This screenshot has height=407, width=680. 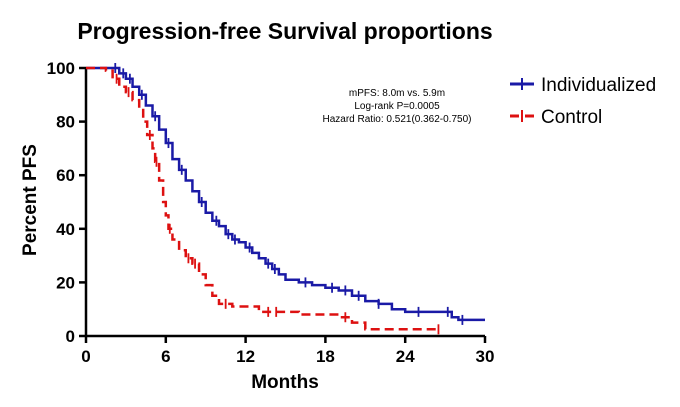 What do you see at coordinates (85, 356) in the screenshot?
I see `x-tick-label: 0` at bounding box center [85, 356].